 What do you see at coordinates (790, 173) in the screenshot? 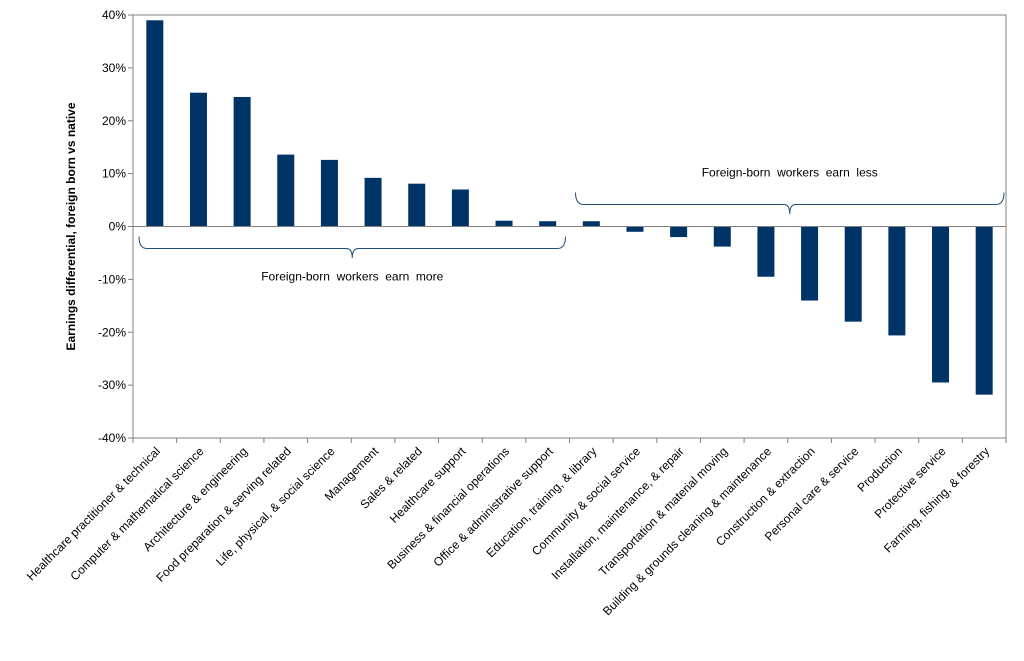
I see `annotation-earn-less: Foreign-born workers earn less` at bounding box center [790, 173].